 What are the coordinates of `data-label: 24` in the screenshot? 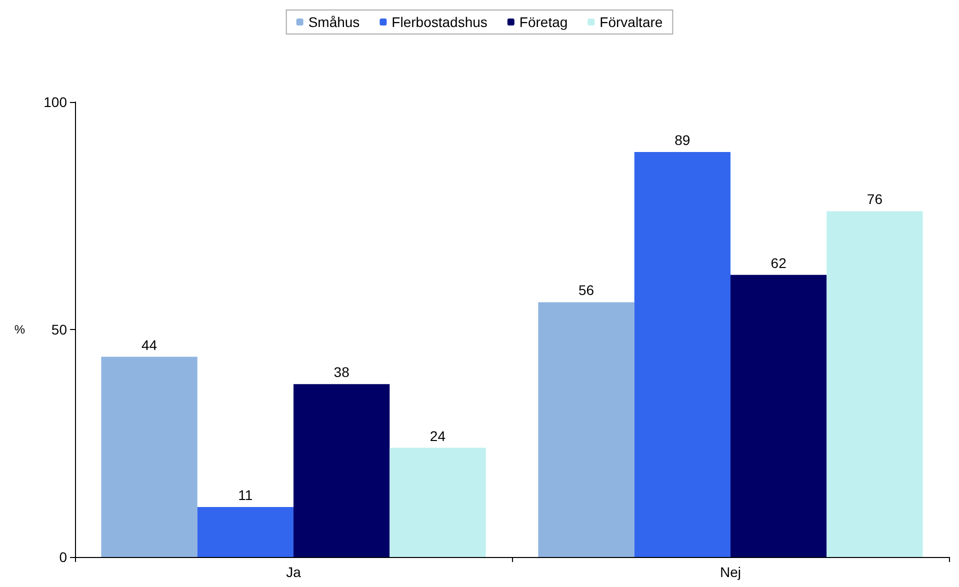 It's located at (438, 436).